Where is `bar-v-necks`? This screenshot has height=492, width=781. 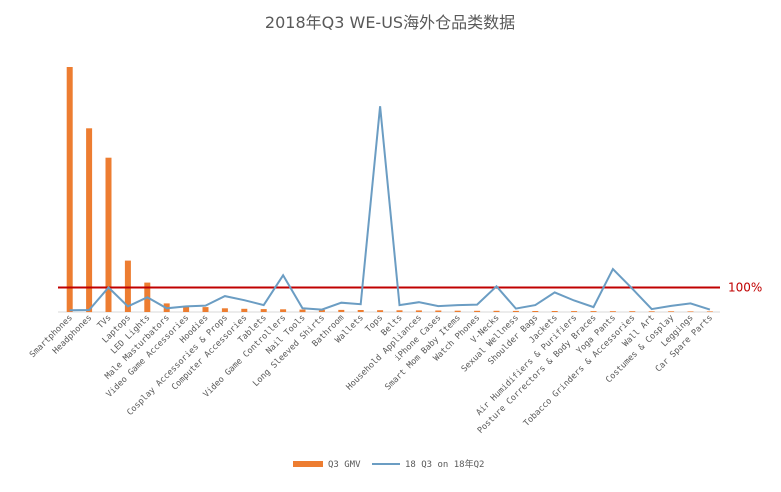
bar-v-necks is located at coordinates (496, 311).